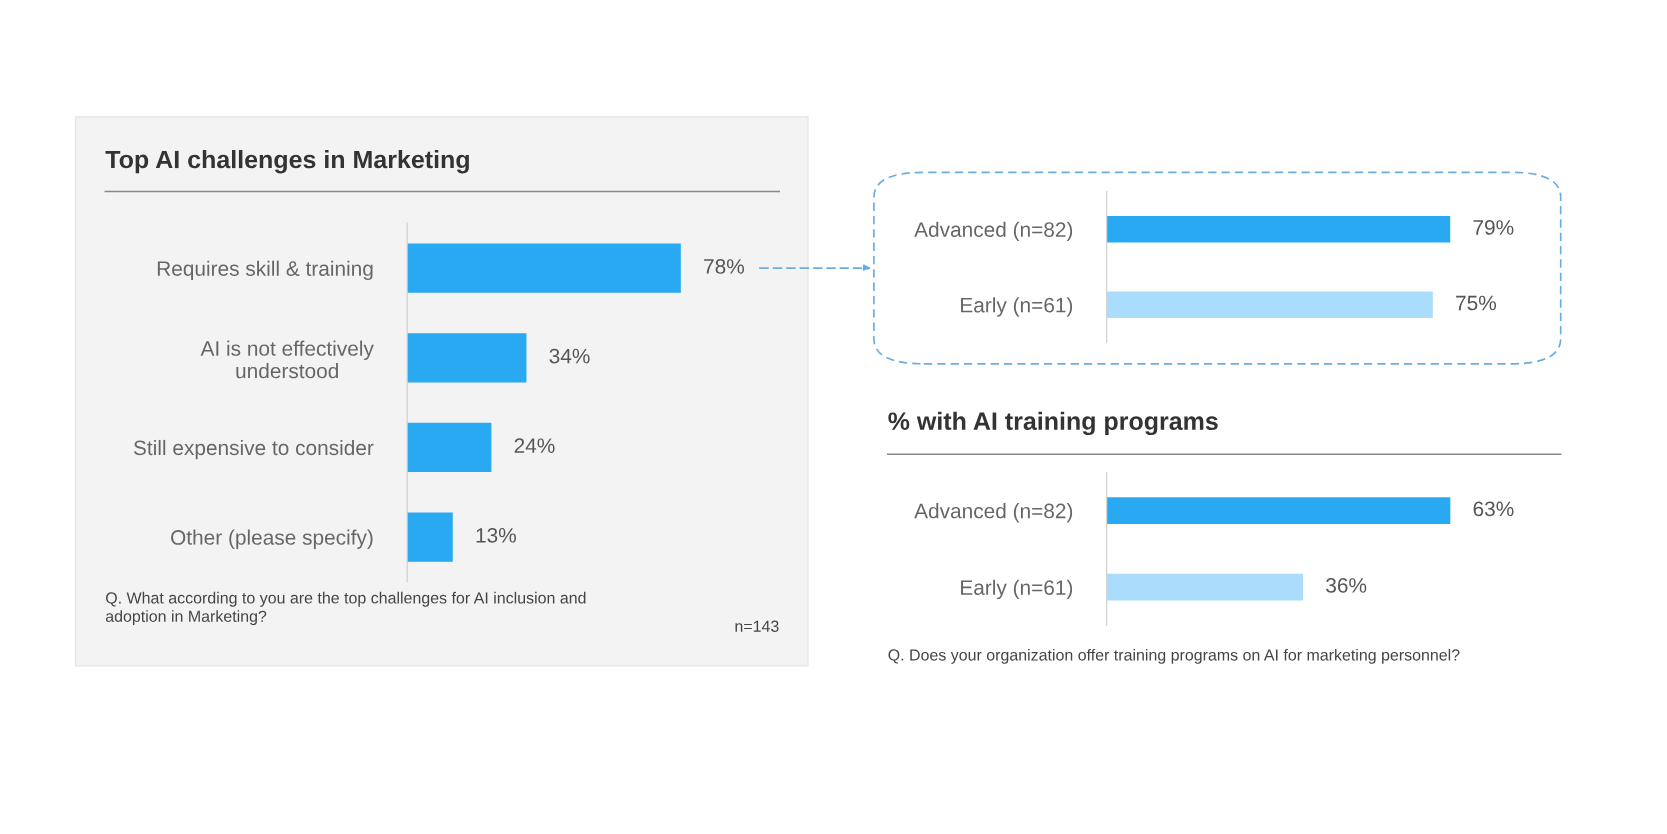  What do you see at coordinates (1174, 656) in the screenshot?
I see `text: Q. Does your organization offer training programs on AI for marketing personnel?` at bounding box center [1174, 656].